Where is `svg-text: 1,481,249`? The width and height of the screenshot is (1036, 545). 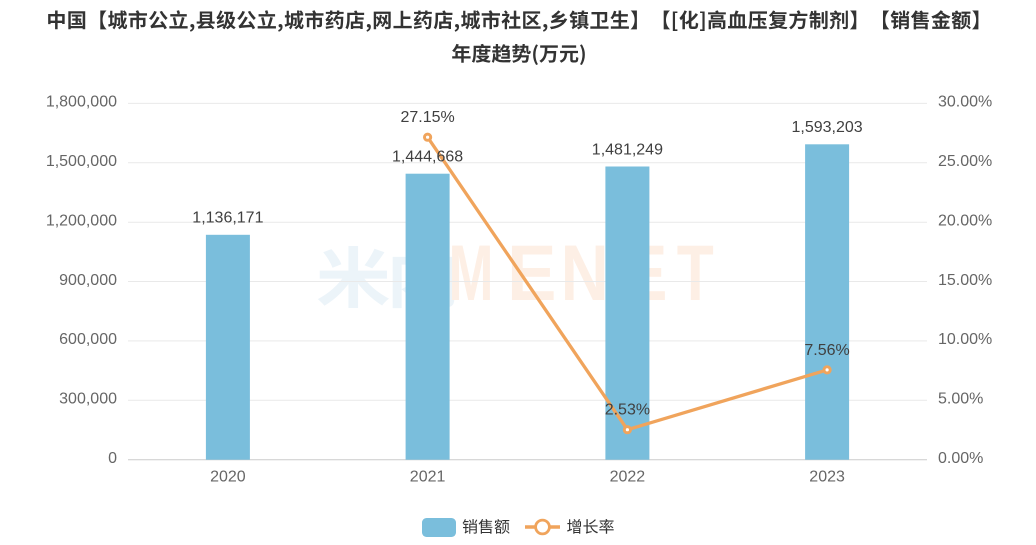
svg-text: 1,481,249 is located at coordinates (627, 149).